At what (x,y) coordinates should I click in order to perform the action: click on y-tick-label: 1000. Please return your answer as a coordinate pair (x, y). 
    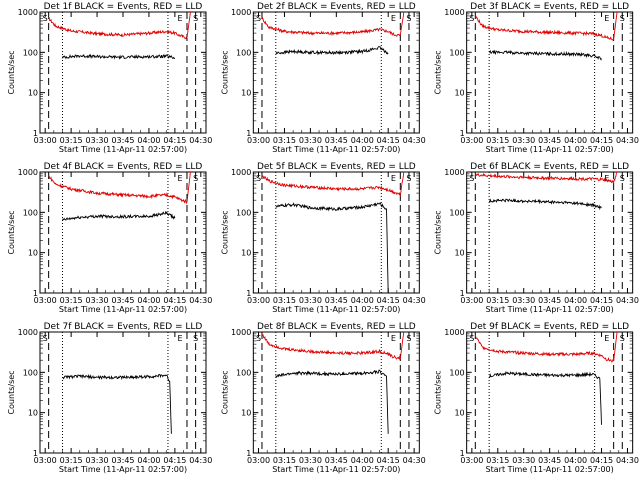
    Looking at the image, I should click on (28, 12).